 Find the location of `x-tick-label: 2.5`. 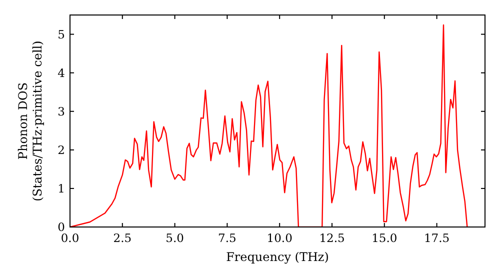

x-tick-label: 2.5 is located at coordinates (122, 238).